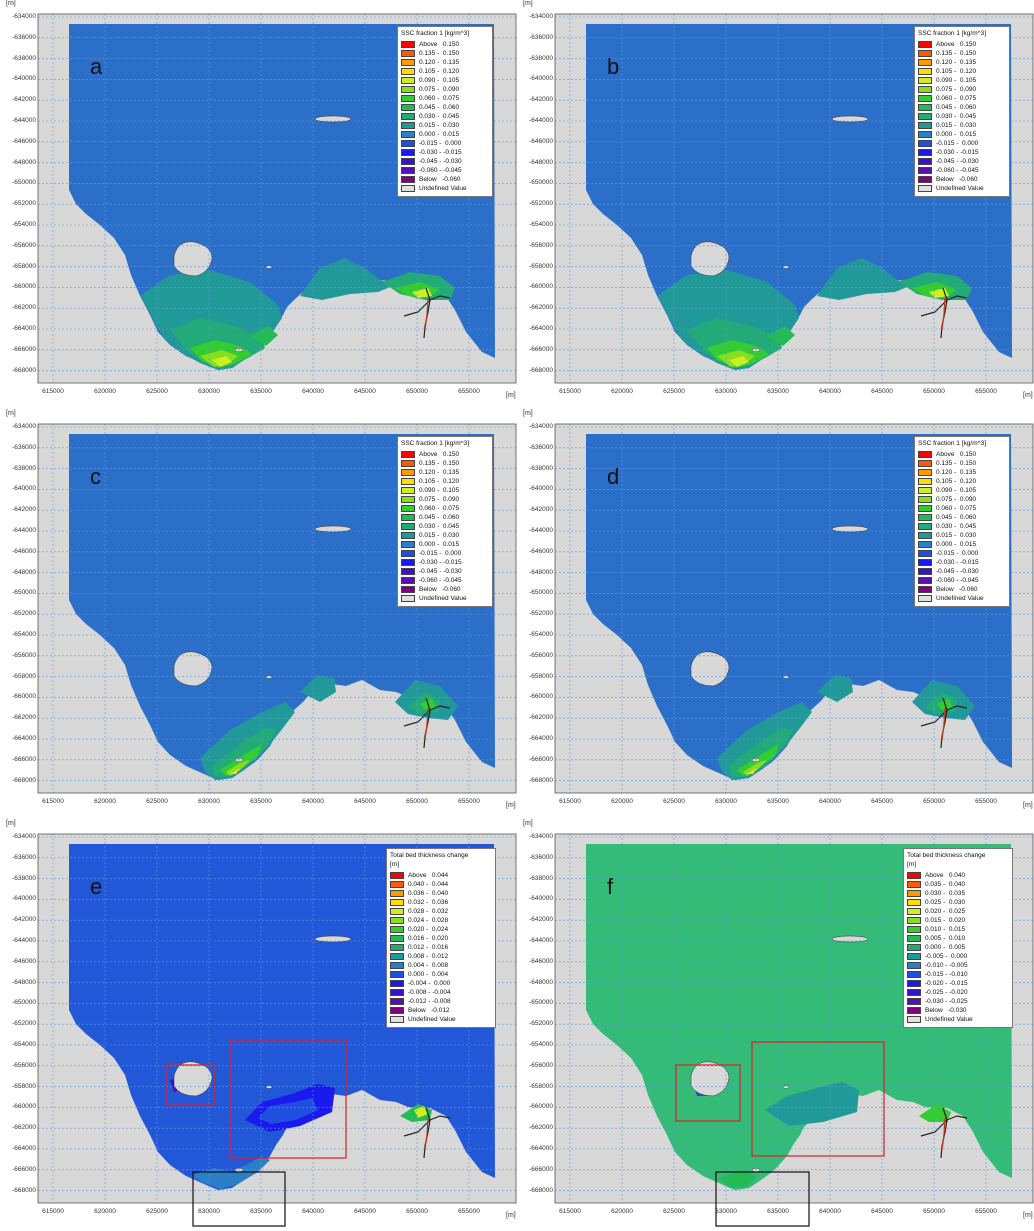 The height and width of the screenshot is (1231, 1034). I want to click on y-tick-label: -644000, so click(24, 940).